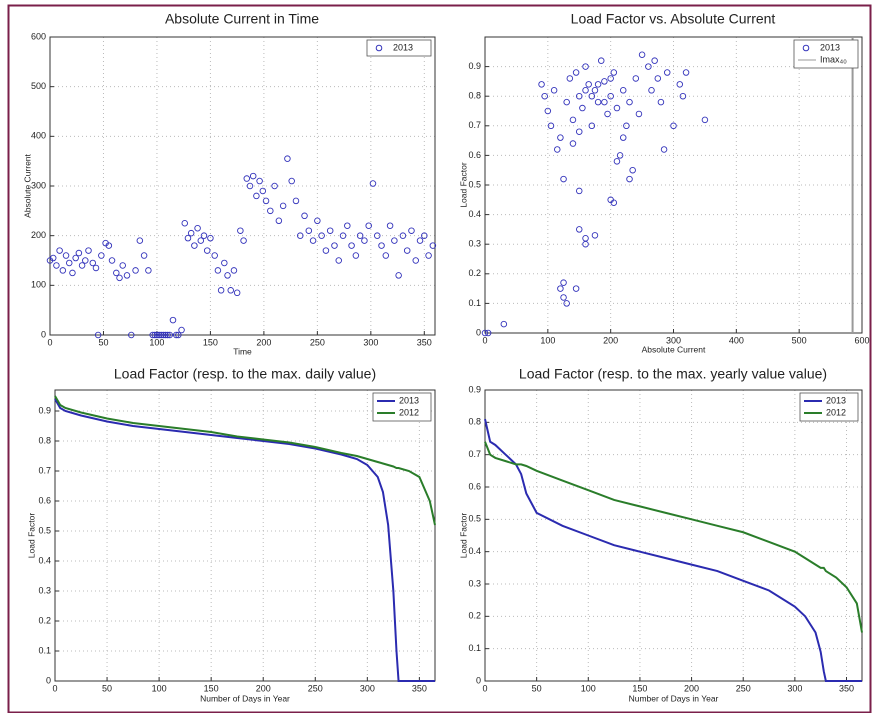  I want to click on x-tick-label: 350, so click(846, 688).